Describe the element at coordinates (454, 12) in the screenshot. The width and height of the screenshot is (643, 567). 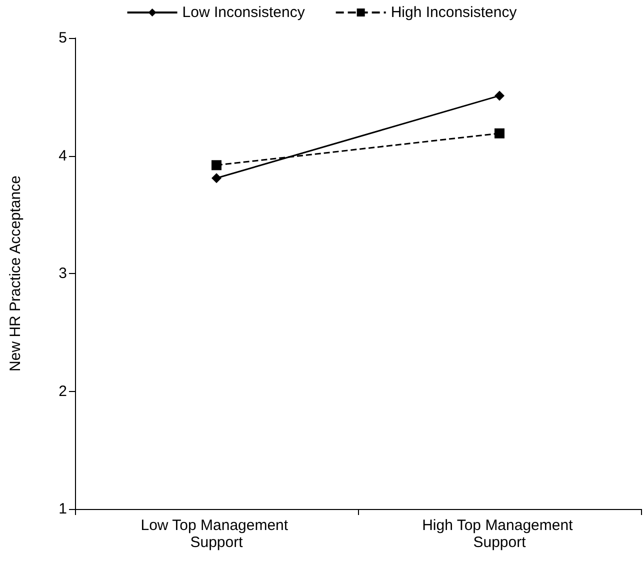
I see `legend-label: High Inconsistency` at that location.